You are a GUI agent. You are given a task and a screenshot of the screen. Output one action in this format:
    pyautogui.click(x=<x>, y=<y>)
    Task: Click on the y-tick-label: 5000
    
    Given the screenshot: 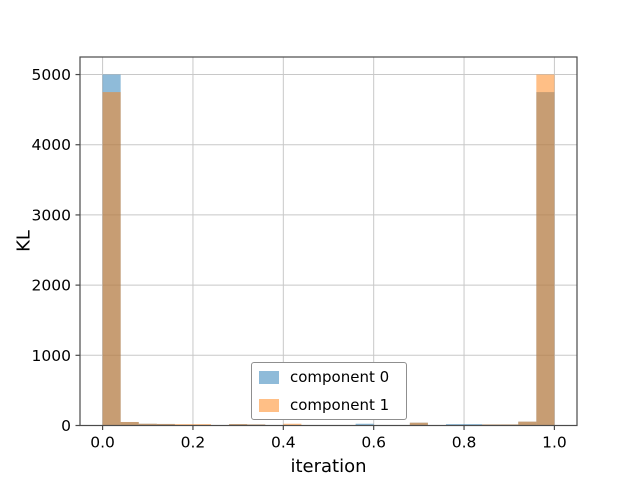 What is the action you would take?
    pyautogui.click(x=51, y=75)
    